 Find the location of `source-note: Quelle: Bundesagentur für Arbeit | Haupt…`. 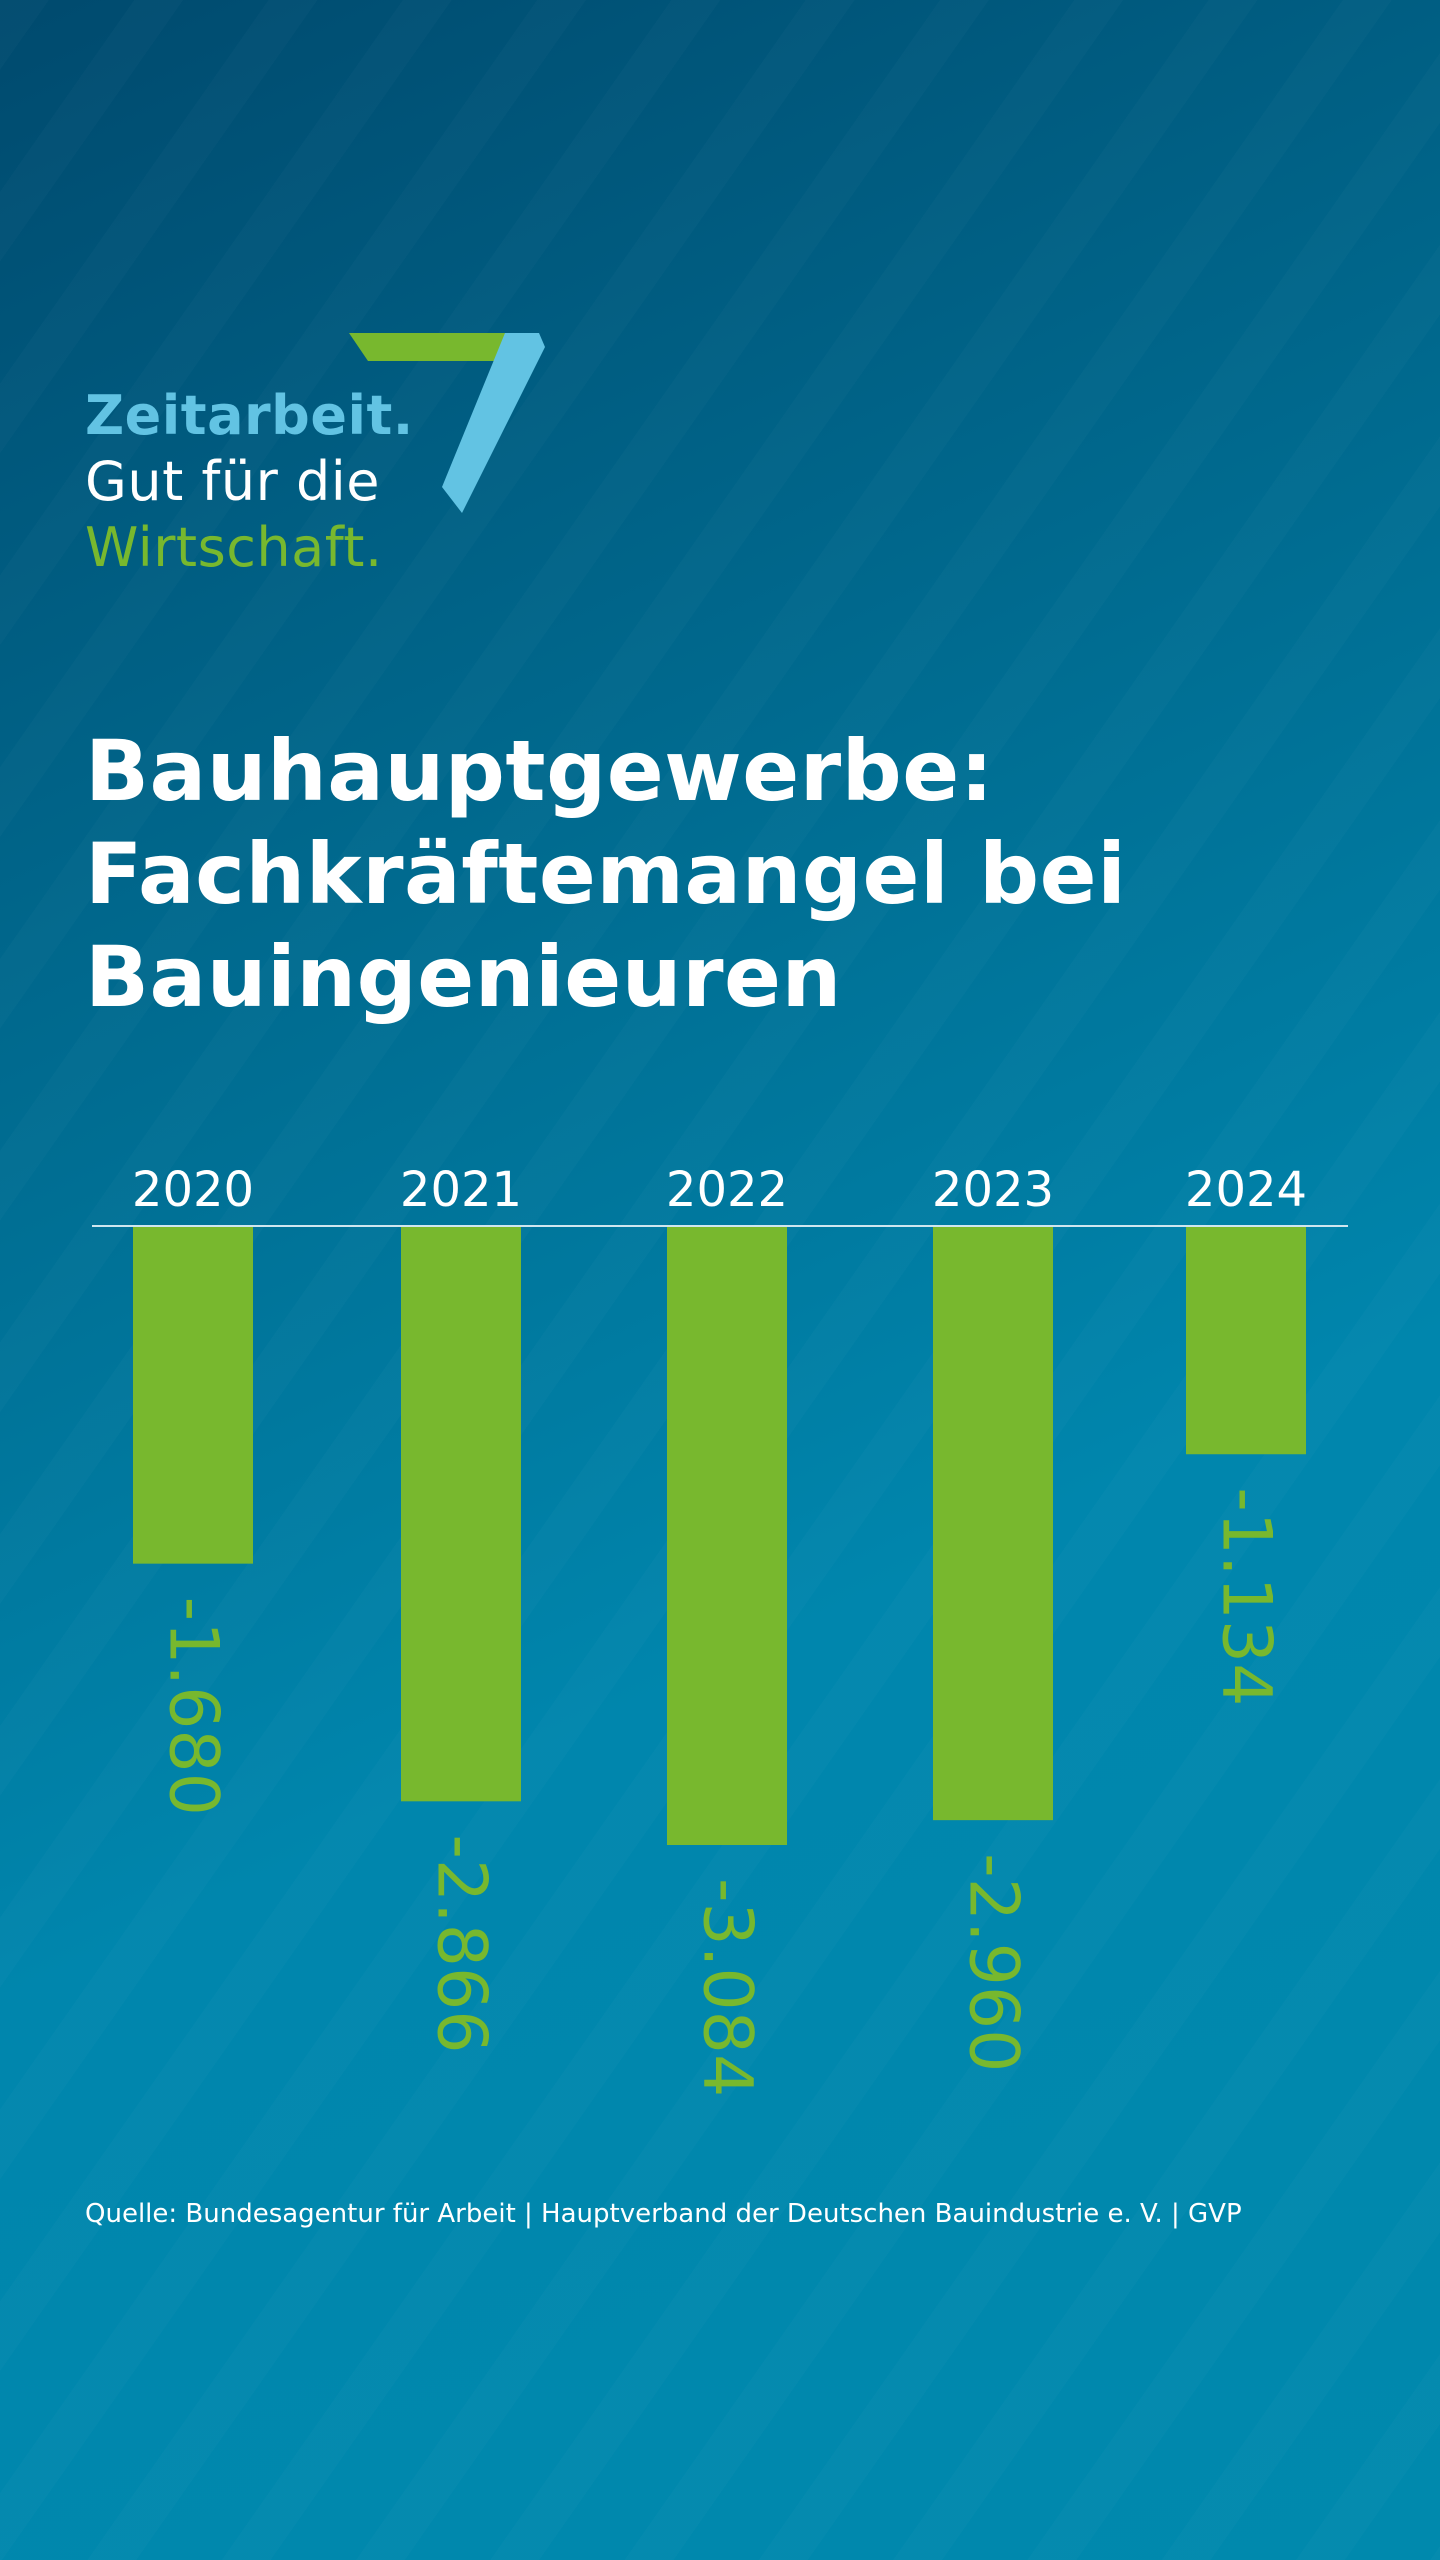

source-note: Quelle: Bundesagentur für Arbeit | Haupt… is located at coordinates (663, 2214).